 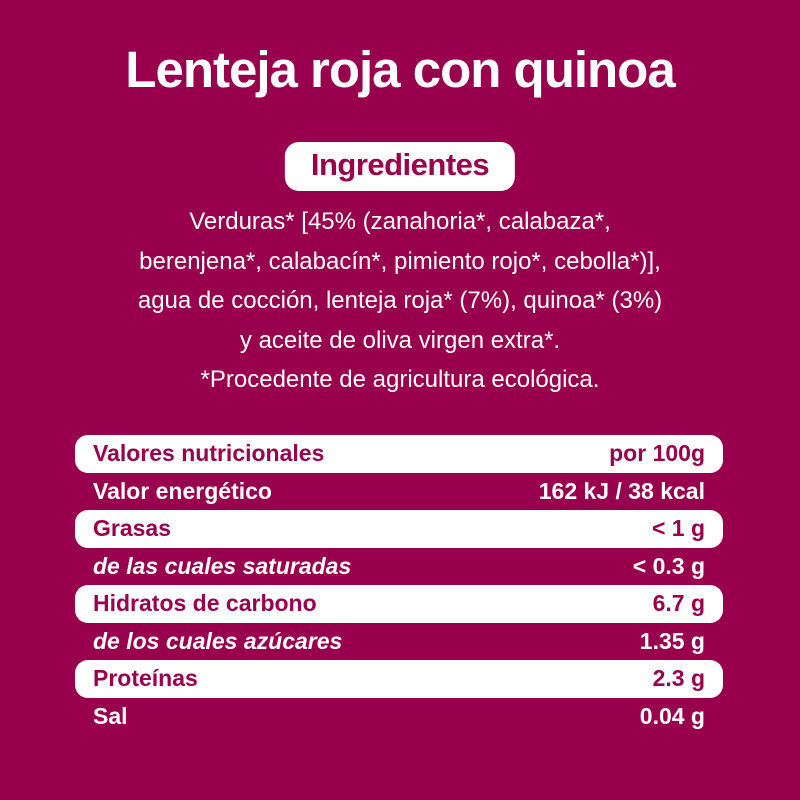 I want to click on table-row-sal: Sal 0.04 g, so click(x=399, y=717).